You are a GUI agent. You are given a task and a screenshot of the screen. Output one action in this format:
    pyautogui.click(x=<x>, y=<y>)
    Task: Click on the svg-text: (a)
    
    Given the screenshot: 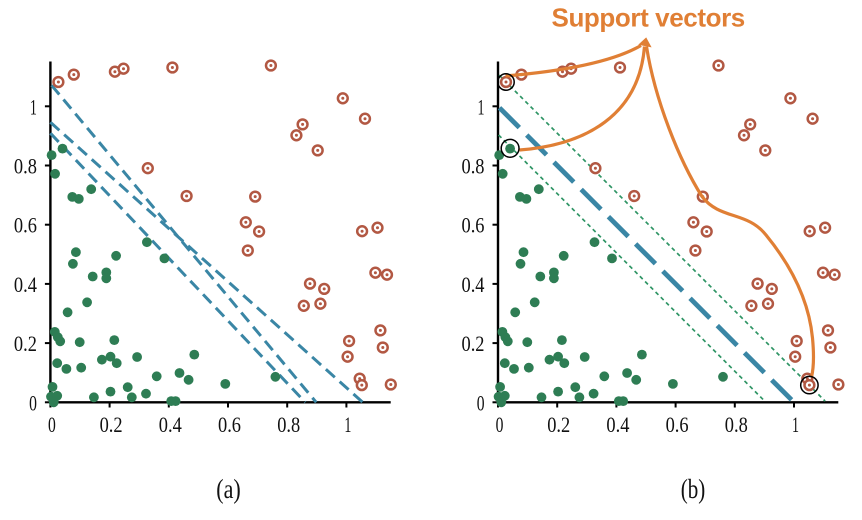 What is the action you would take?
    pyautogui.click(x=228, y=489)
    